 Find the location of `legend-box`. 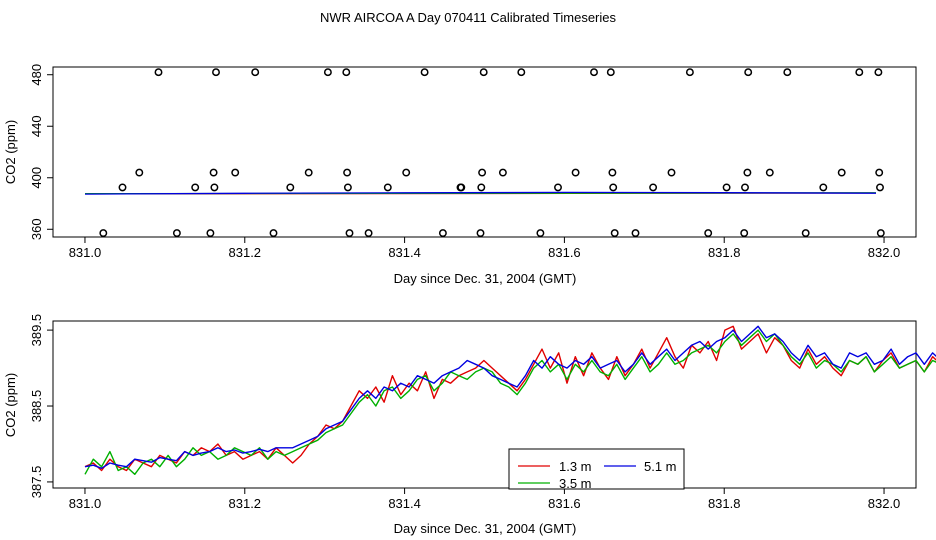

legend-box is located at coordinates (596, 469).